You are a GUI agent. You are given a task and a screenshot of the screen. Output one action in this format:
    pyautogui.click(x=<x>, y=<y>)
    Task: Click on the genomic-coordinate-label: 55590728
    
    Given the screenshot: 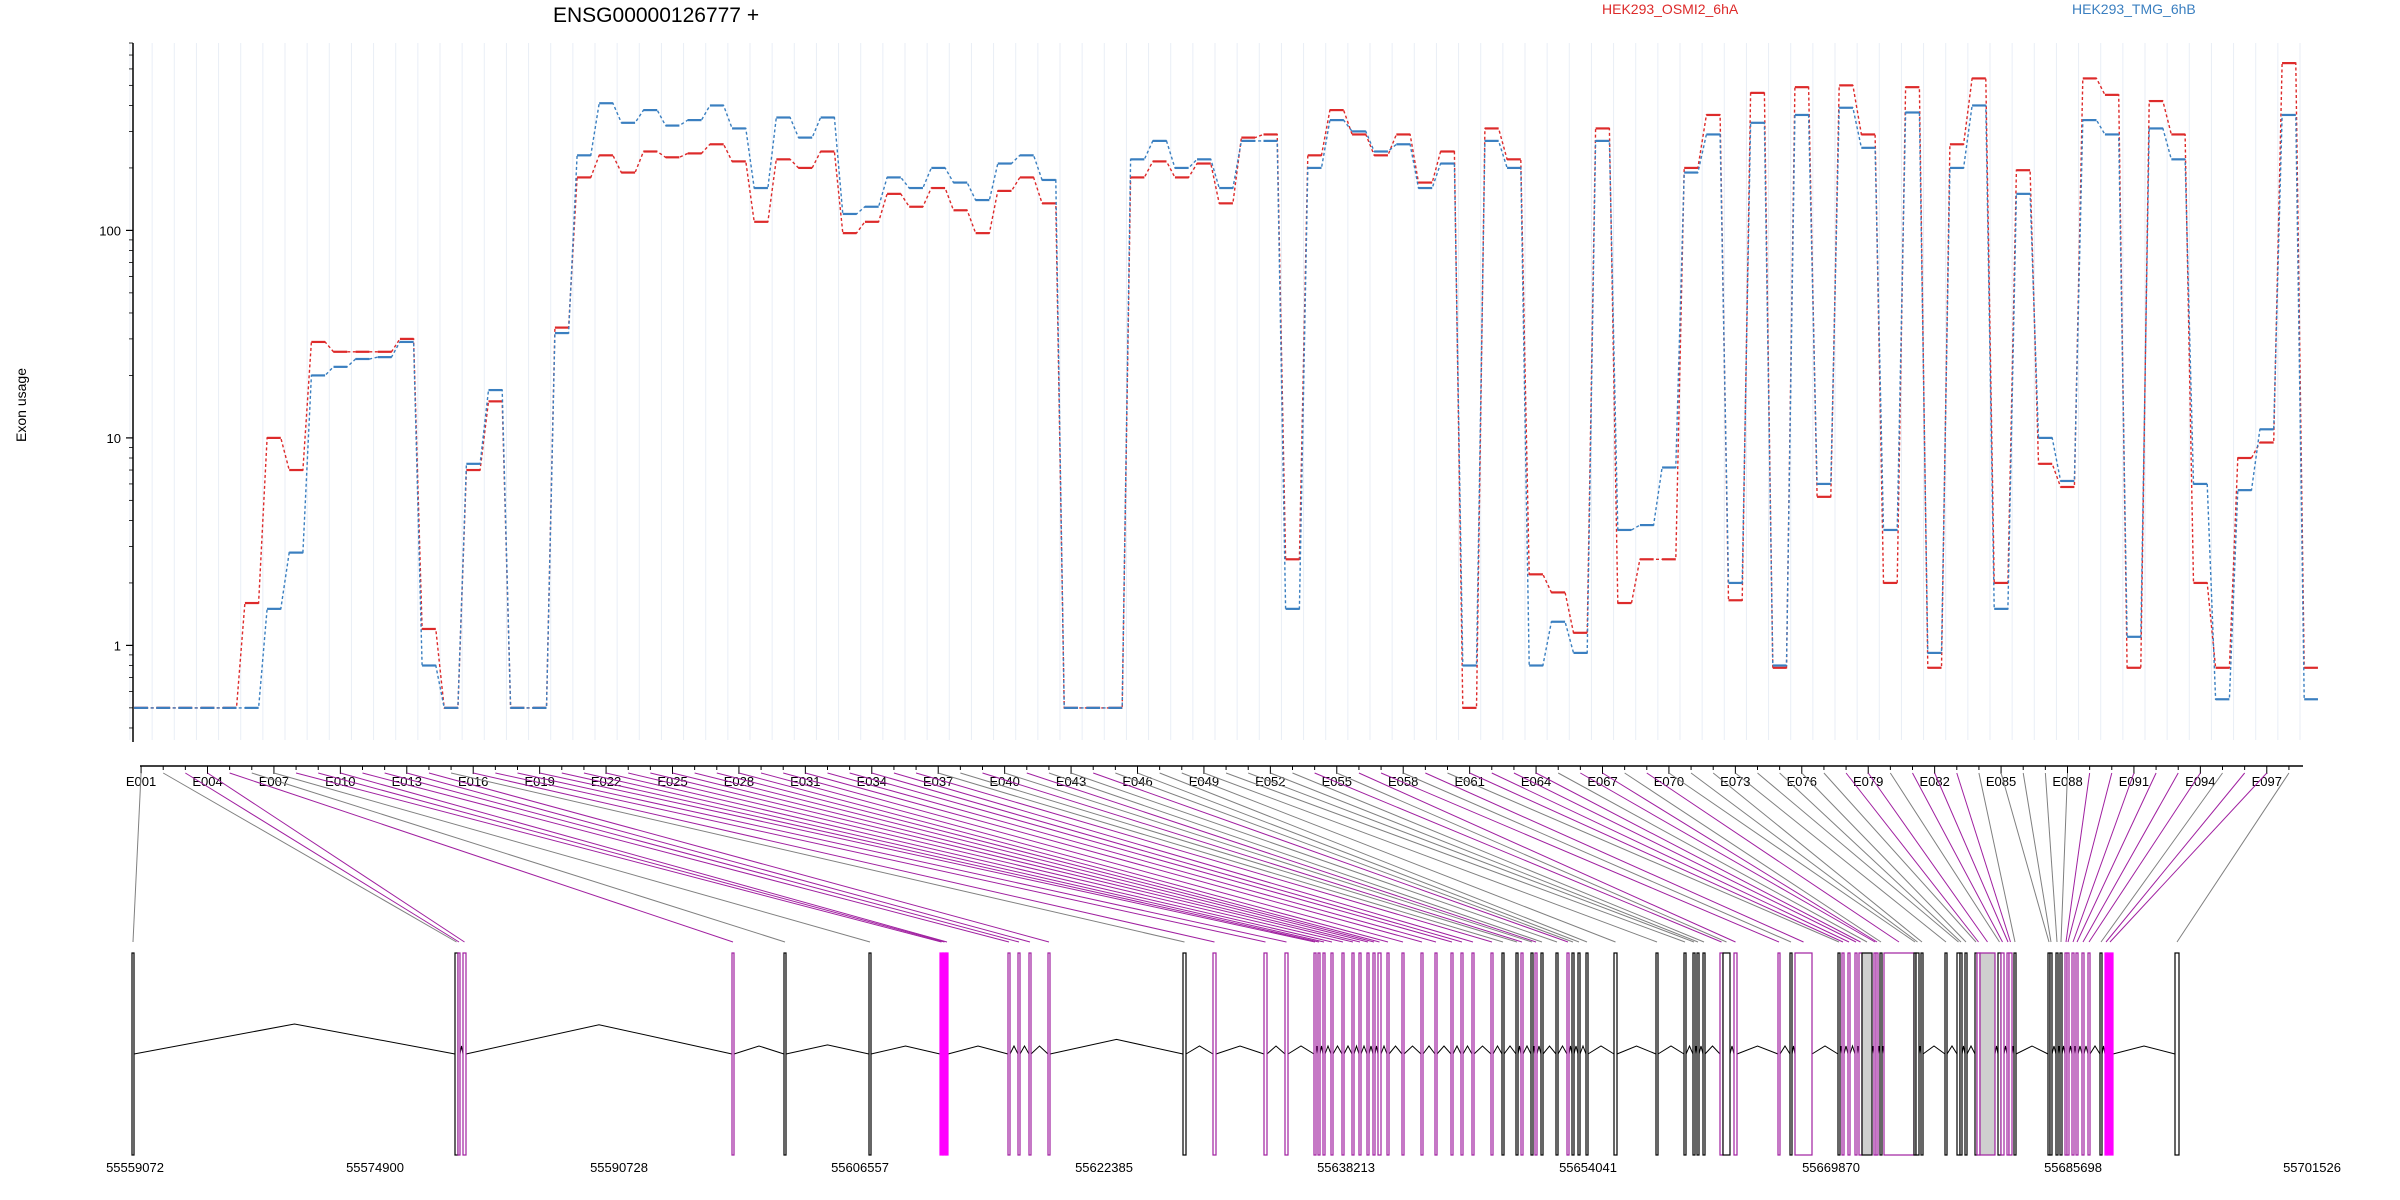 What is the action you would take?
    pyautogui.click(x=619, y=1167)
    